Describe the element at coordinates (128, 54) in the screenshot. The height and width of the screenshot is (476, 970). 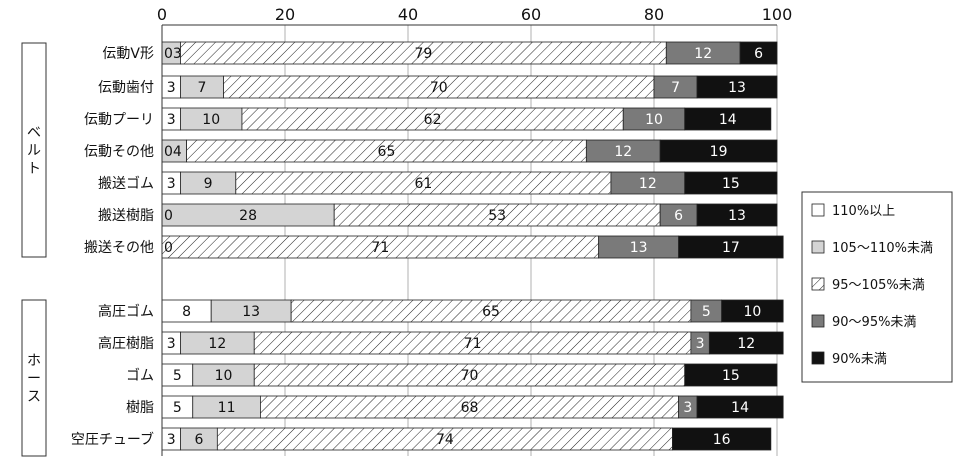
I see `category-label: 伝動V形` at that location.